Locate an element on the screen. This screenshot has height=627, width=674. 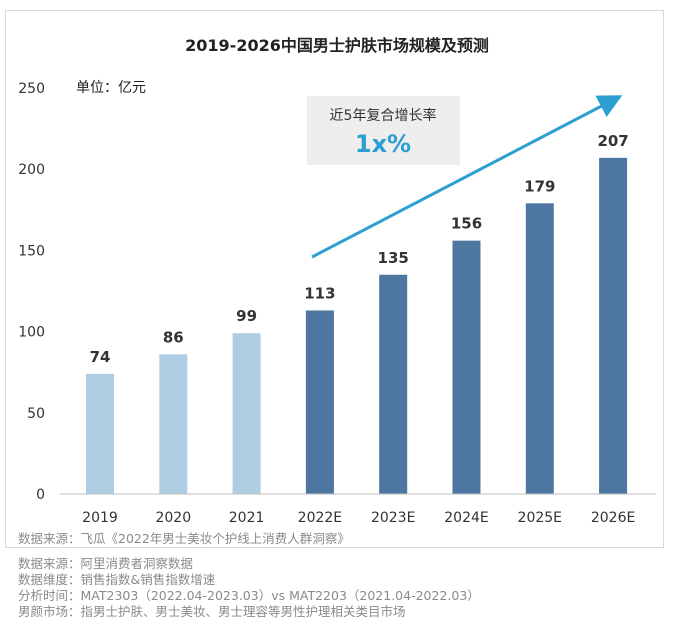
y-tick-label: 100 is located at coordinates (31, 333).